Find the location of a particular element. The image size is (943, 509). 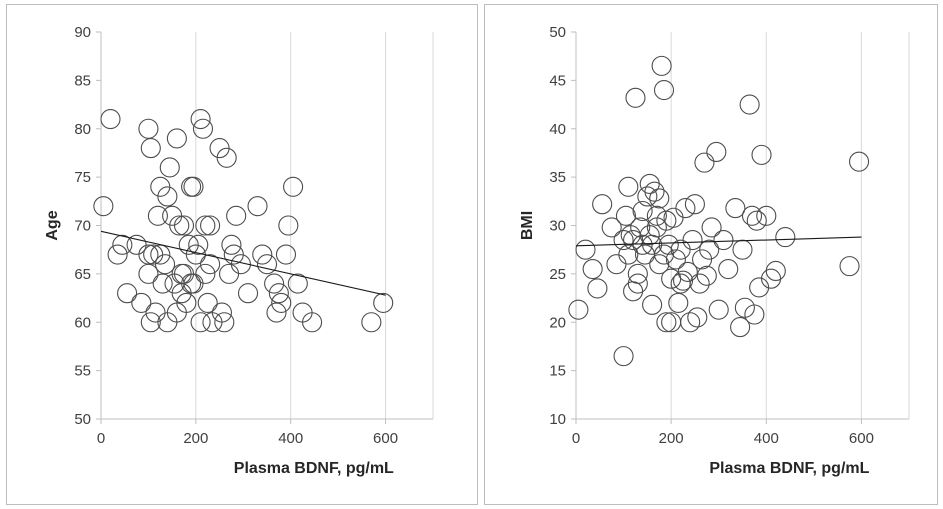

bmi-y-tick-label: 50 is located at coordinates (557, 32).